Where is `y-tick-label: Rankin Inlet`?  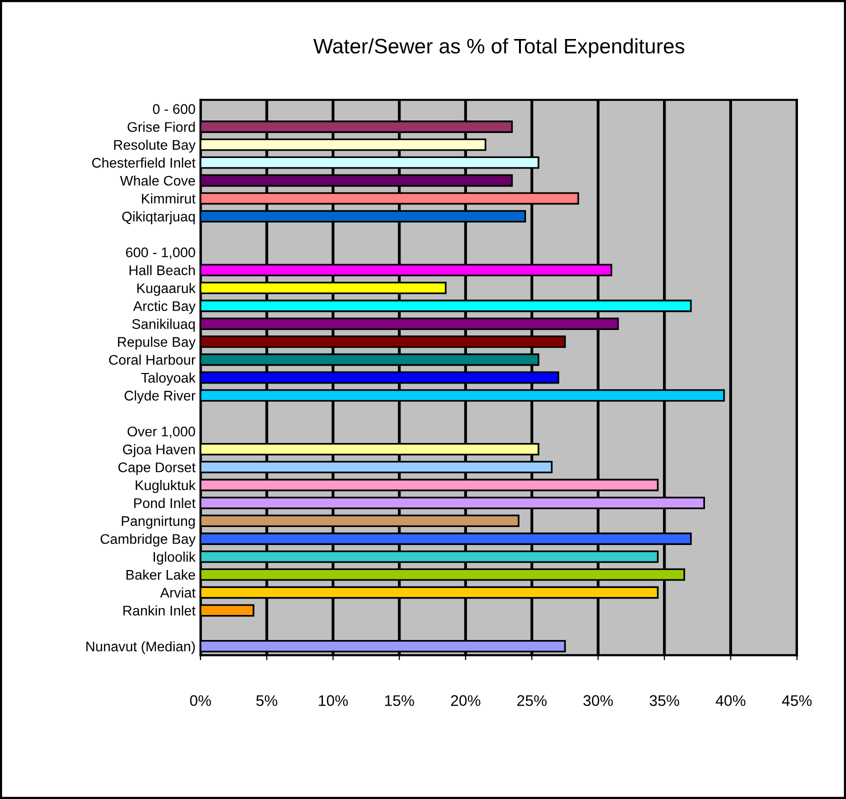 y-tick-label: Rankin Inlet is located at coordinates (159, 610).